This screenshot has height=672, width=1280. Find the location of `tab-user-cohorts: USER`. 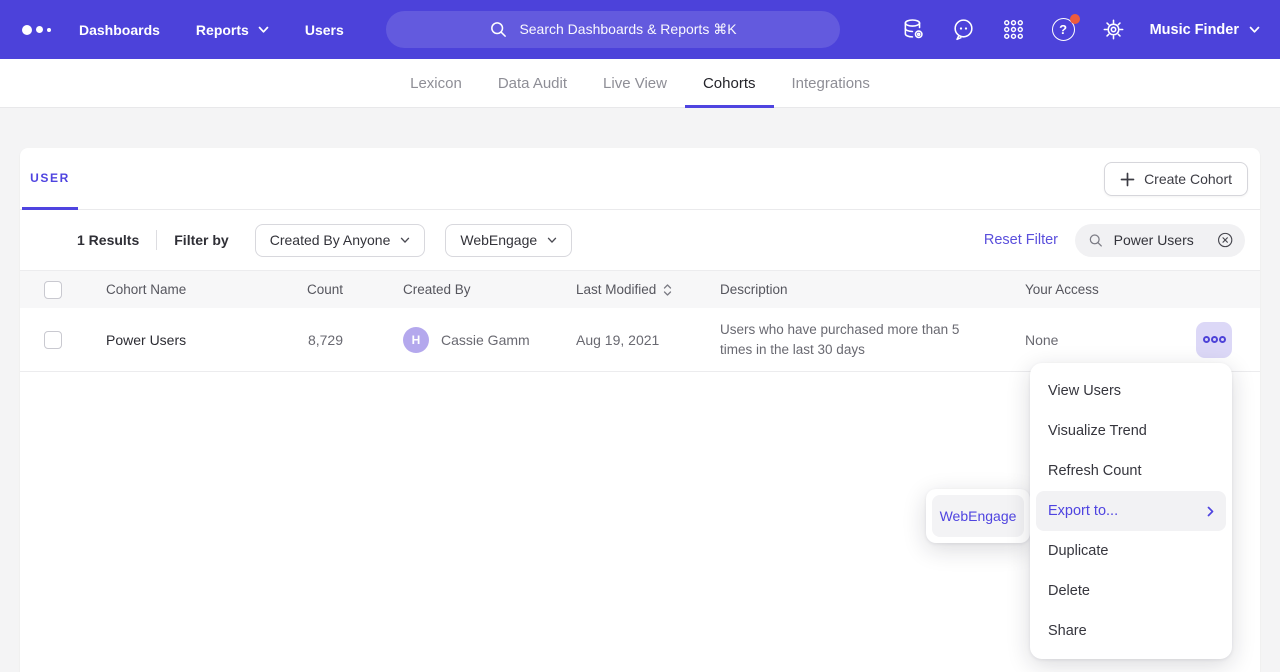

tab-user-cohorts: USER is located at coordinates (50, 179).